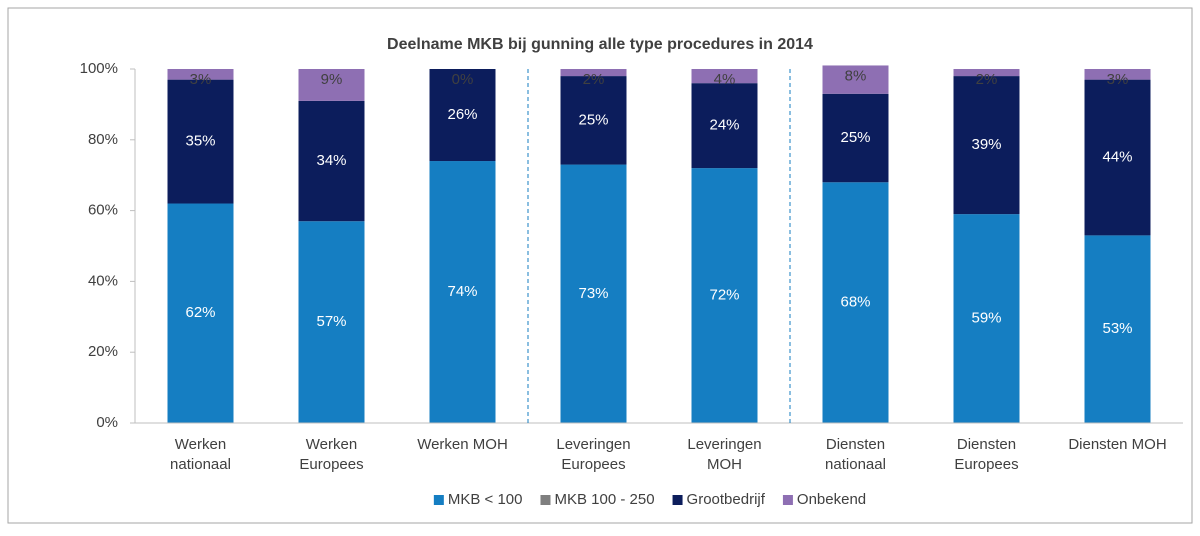 This screenshot has height=536, width=1200. What do you see at coordinates (485, 499) in the screenshot?
I see `legend-label: MKB < 100` at bounding box center [485, 499].